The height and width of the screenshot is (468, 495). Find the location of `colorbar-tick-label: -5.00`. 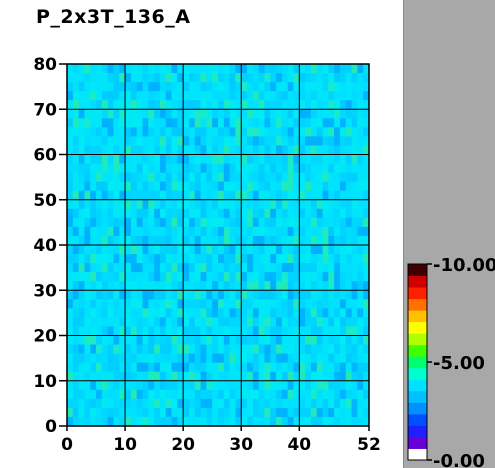

colorbar-tick-label: -5.00 is located at coordinates (459, 363).